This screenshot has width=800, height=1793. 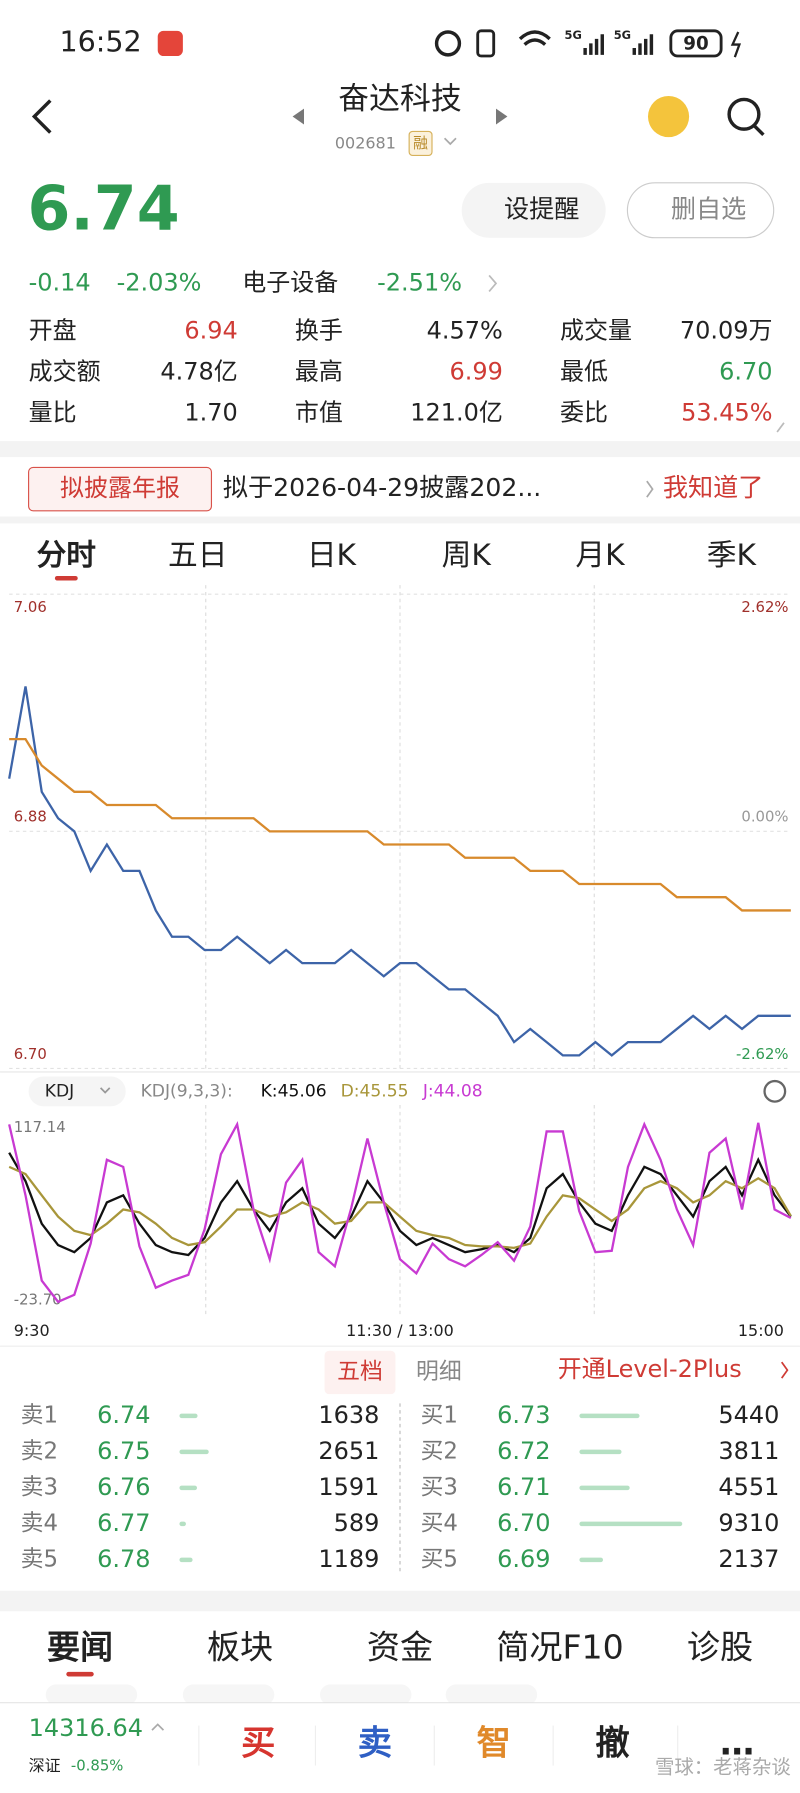 I want to click on book-price: 6.70, so click(x=523, y=1523).